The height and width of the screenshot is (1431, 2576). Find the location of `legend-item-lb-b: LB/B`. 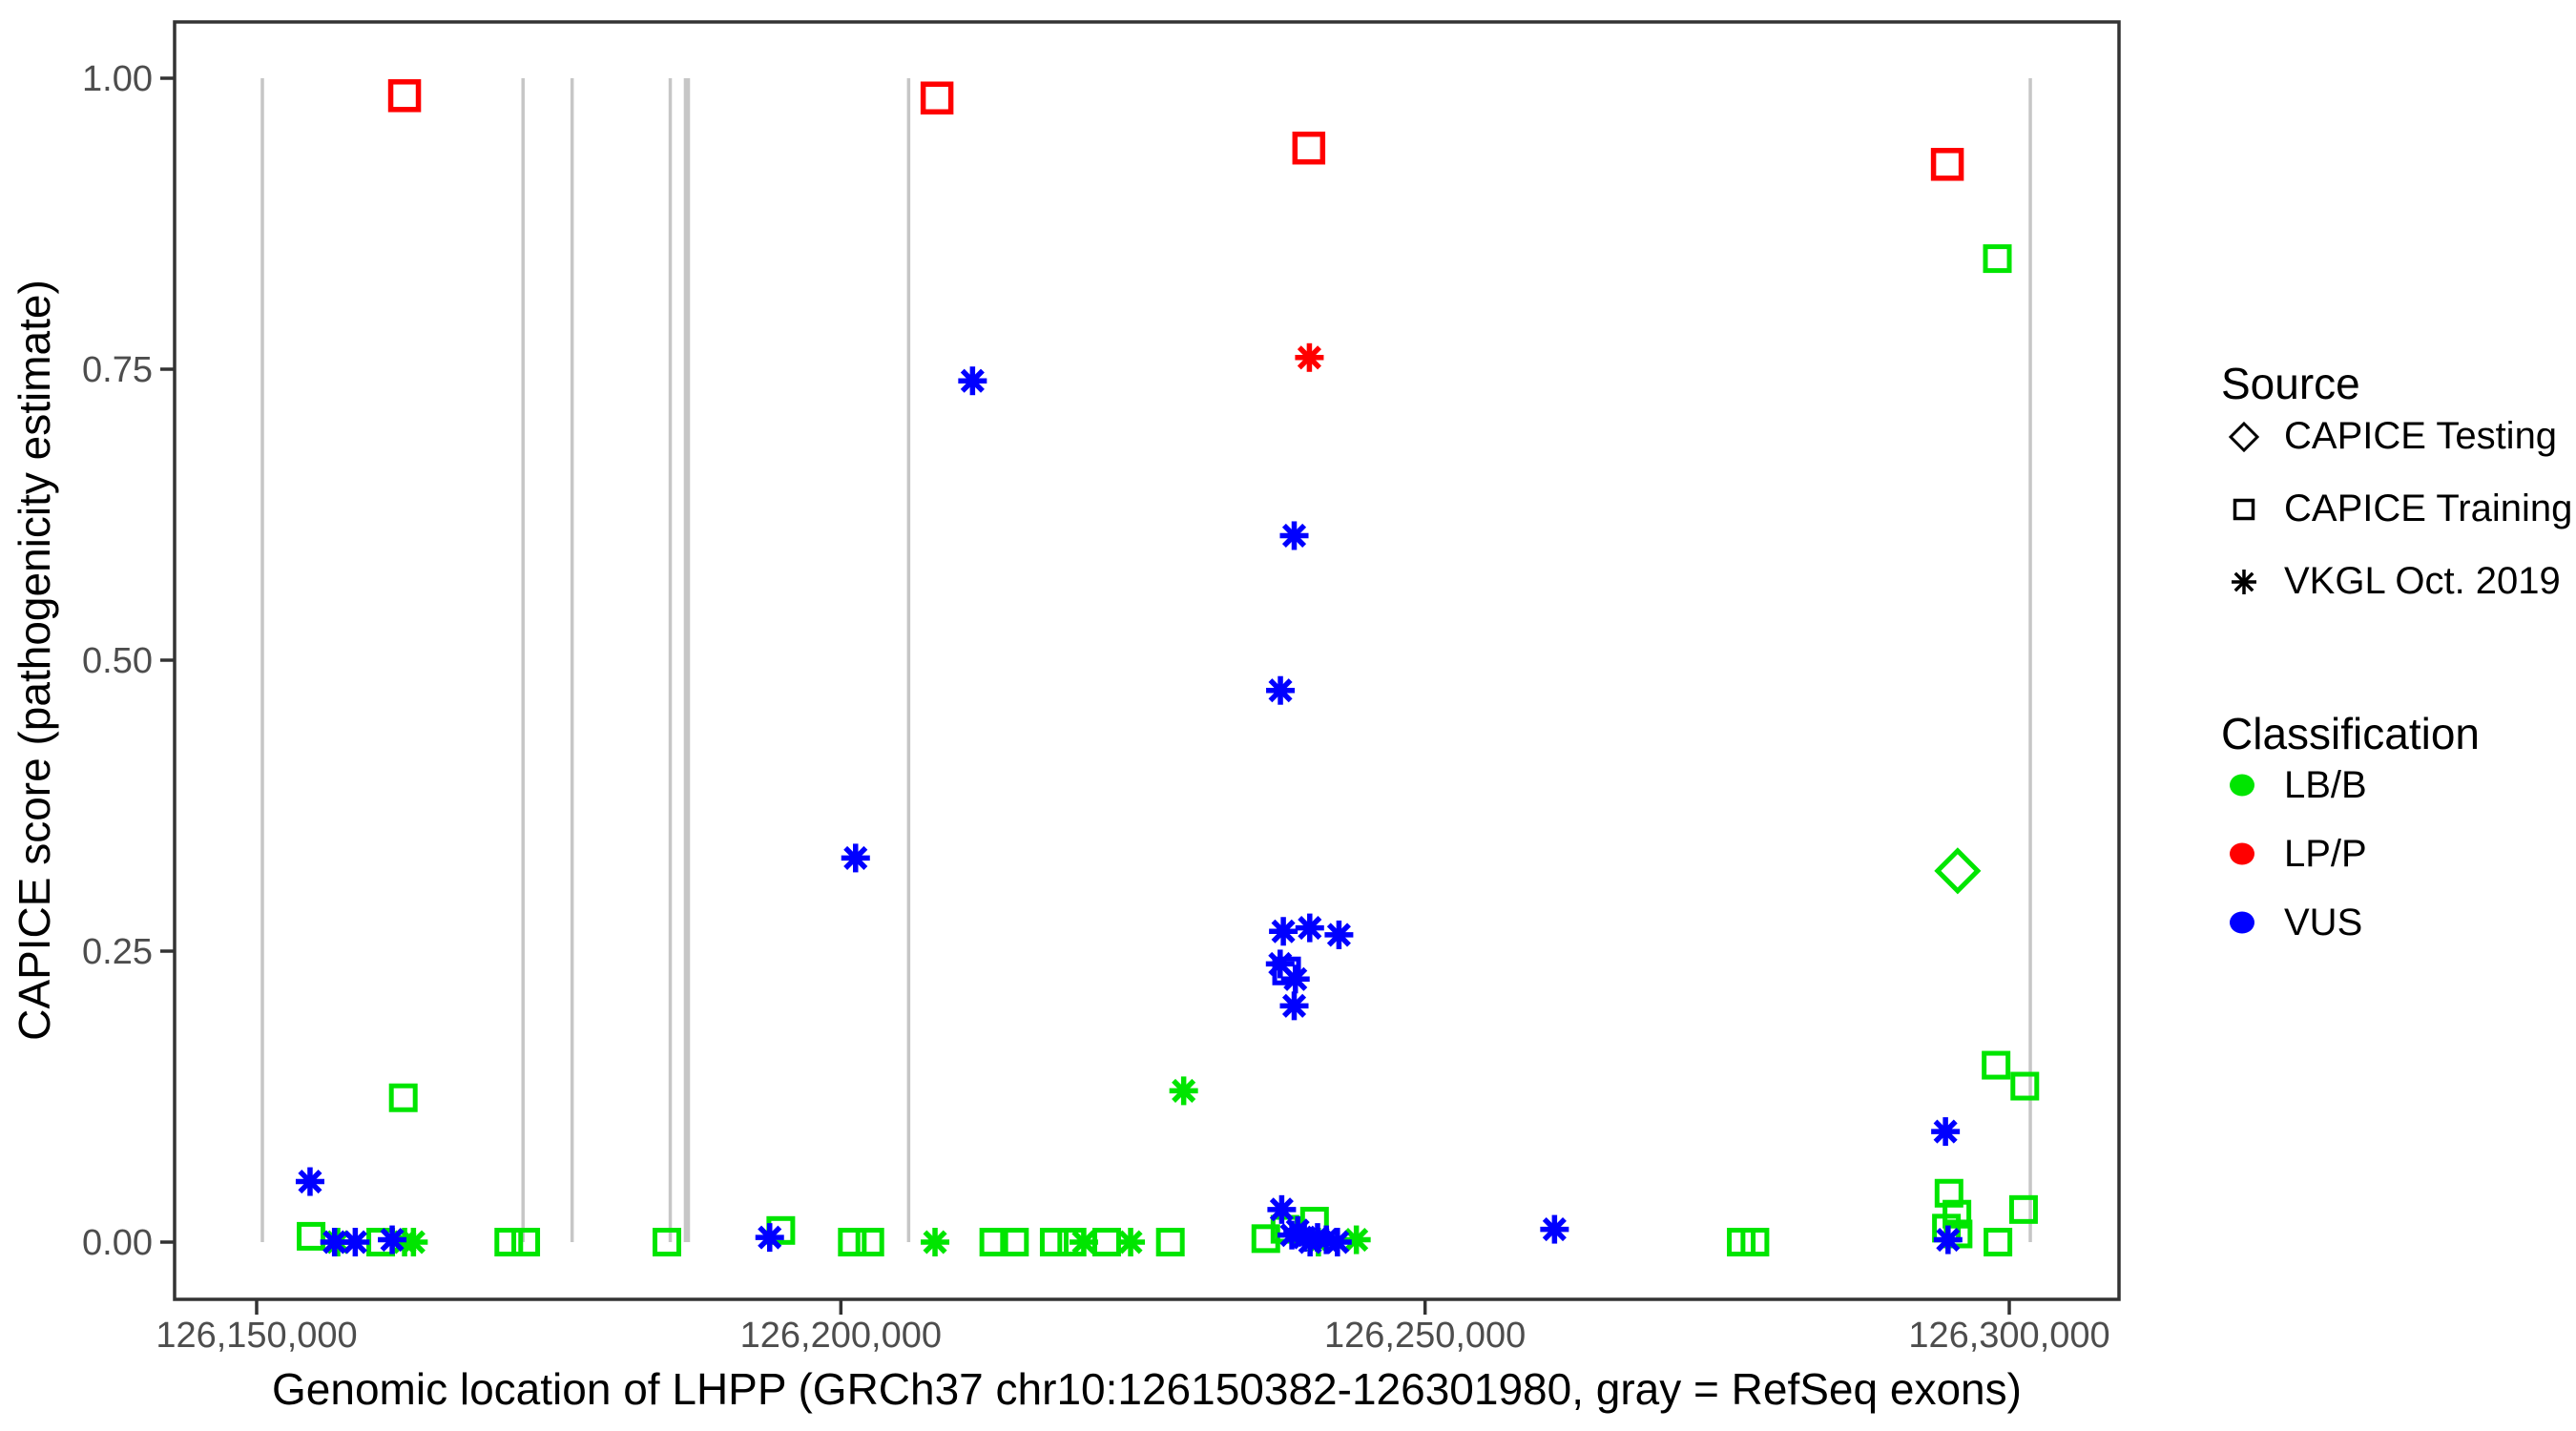

legend-item-lb-b: LB/B is located at coordinates (2298, 785).